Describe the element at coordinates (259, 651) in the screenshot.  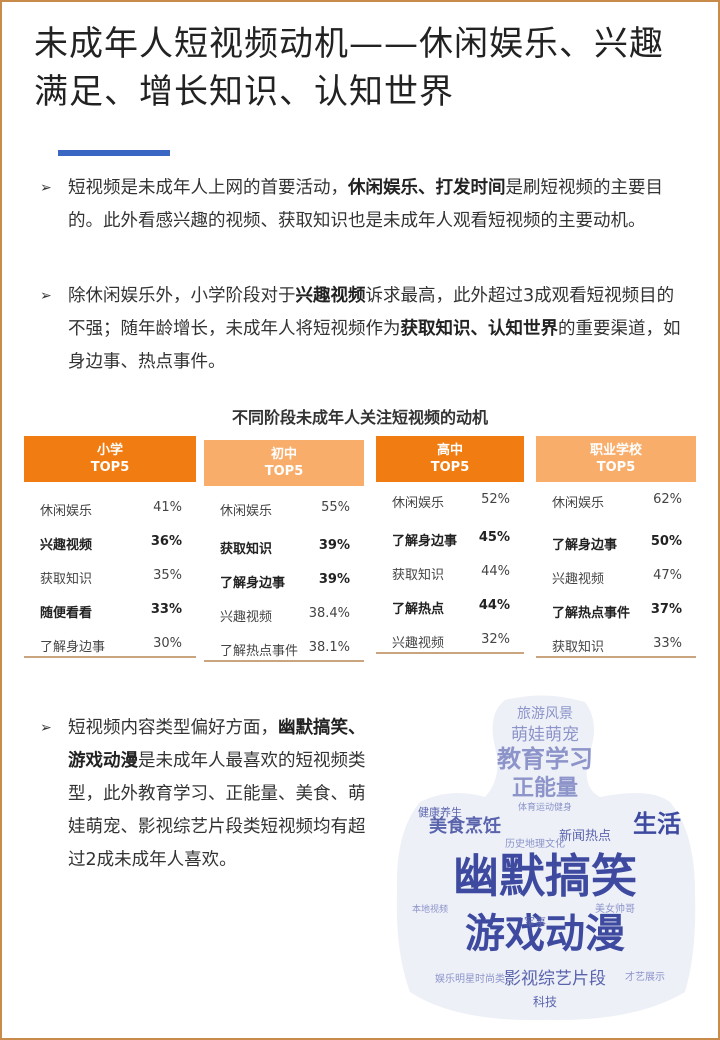
I see `motivation-label: 了解热点事件` at that location.